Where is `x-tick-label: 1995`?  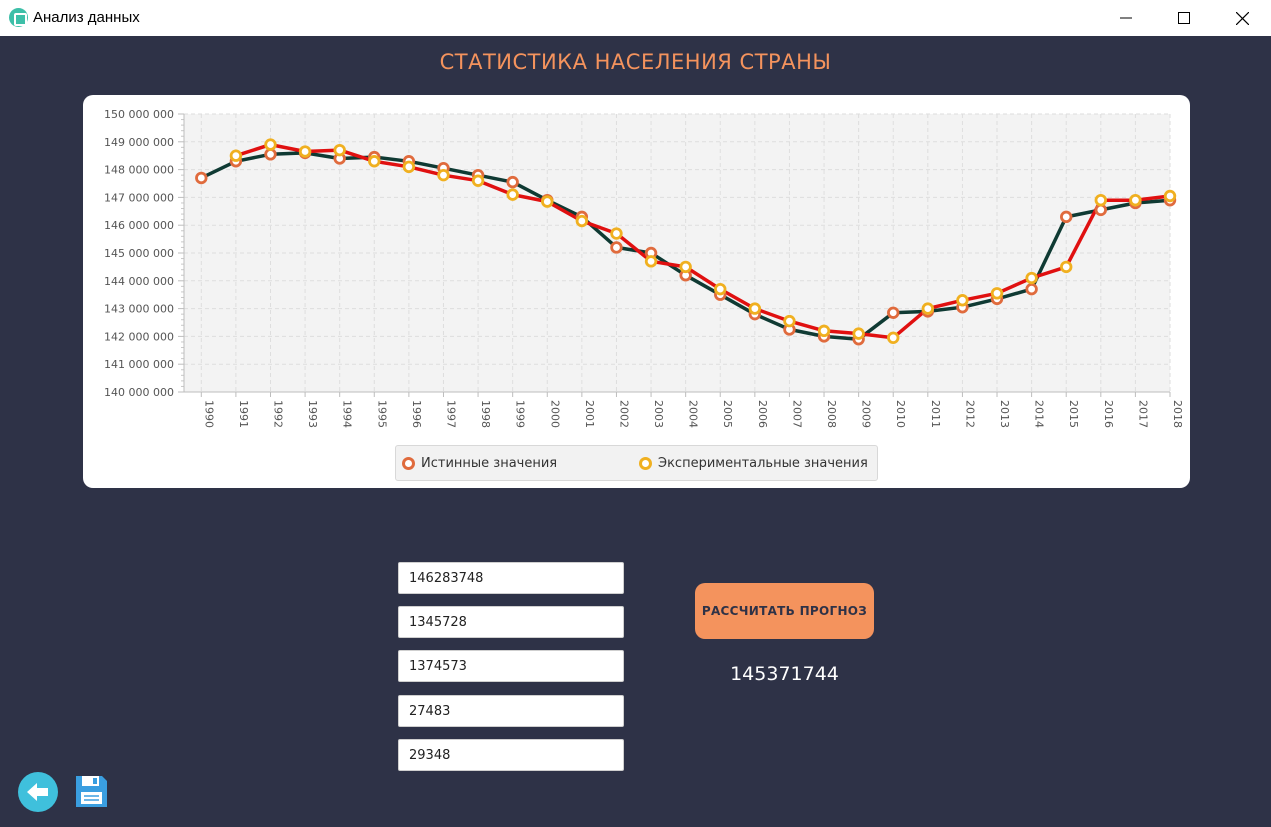 x-tick-label: 1995 is located at coordinates (381, 414).